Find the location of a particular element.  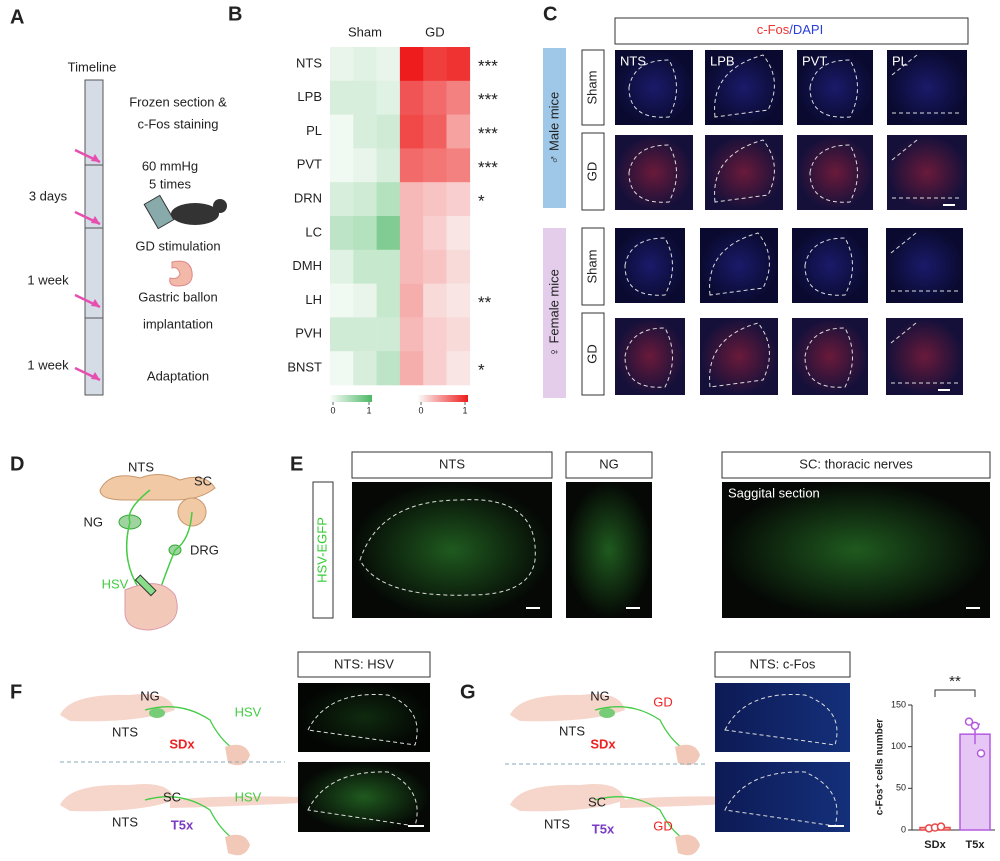

panel-label: F is located at coordinates (16, 692).